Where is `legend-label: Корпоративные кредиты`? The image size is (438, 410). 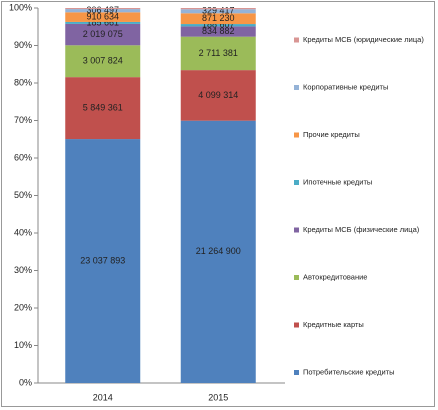
legend-label: Корпоративные кредиты is located at coordinates (345, 86).